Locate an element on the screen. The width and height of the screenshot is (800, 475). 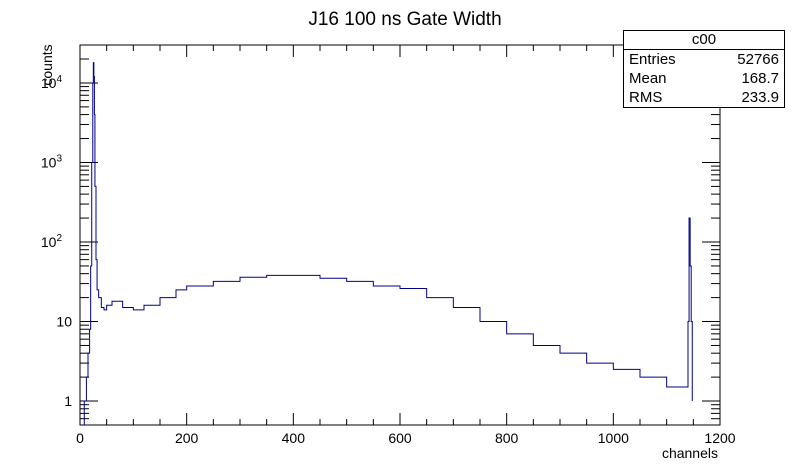
x-tick-label-6: 1200 is located at coordinates (719, 438).